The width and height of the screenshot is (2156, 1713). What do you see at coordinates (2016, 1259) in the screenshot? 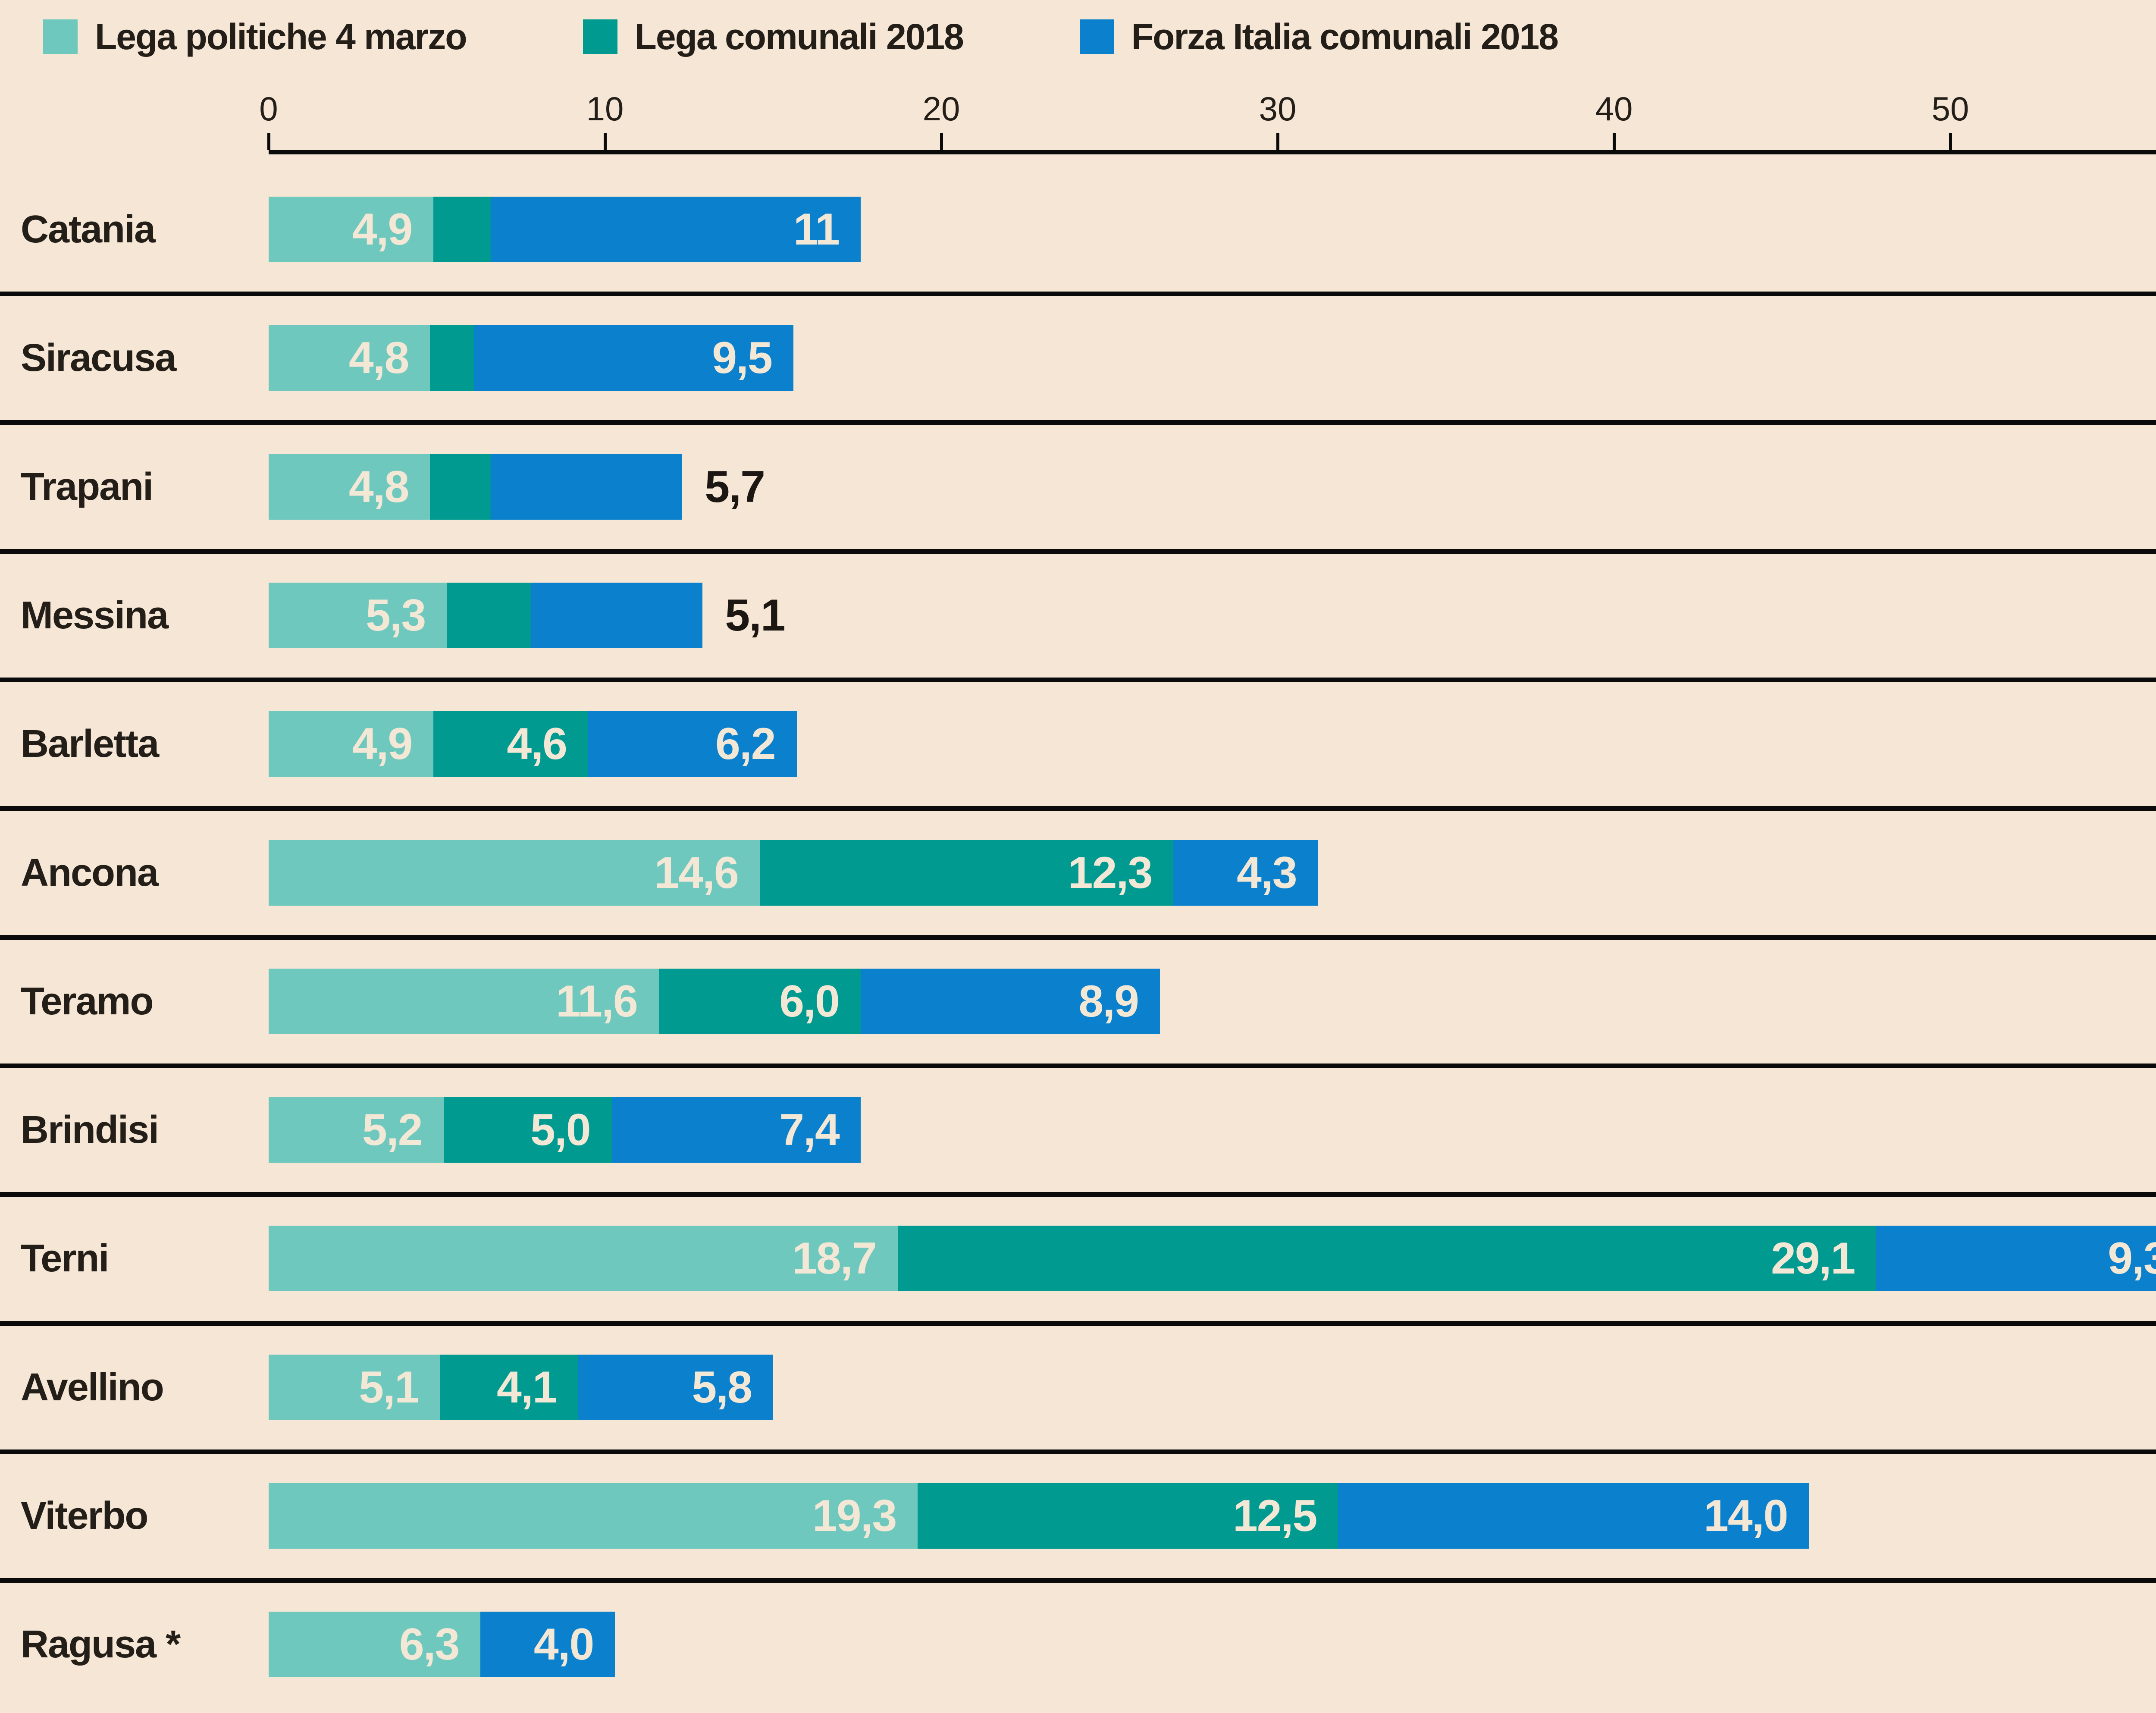
I see `forza-italia-segment: 9,3` at bounding box center [2016, 1259].